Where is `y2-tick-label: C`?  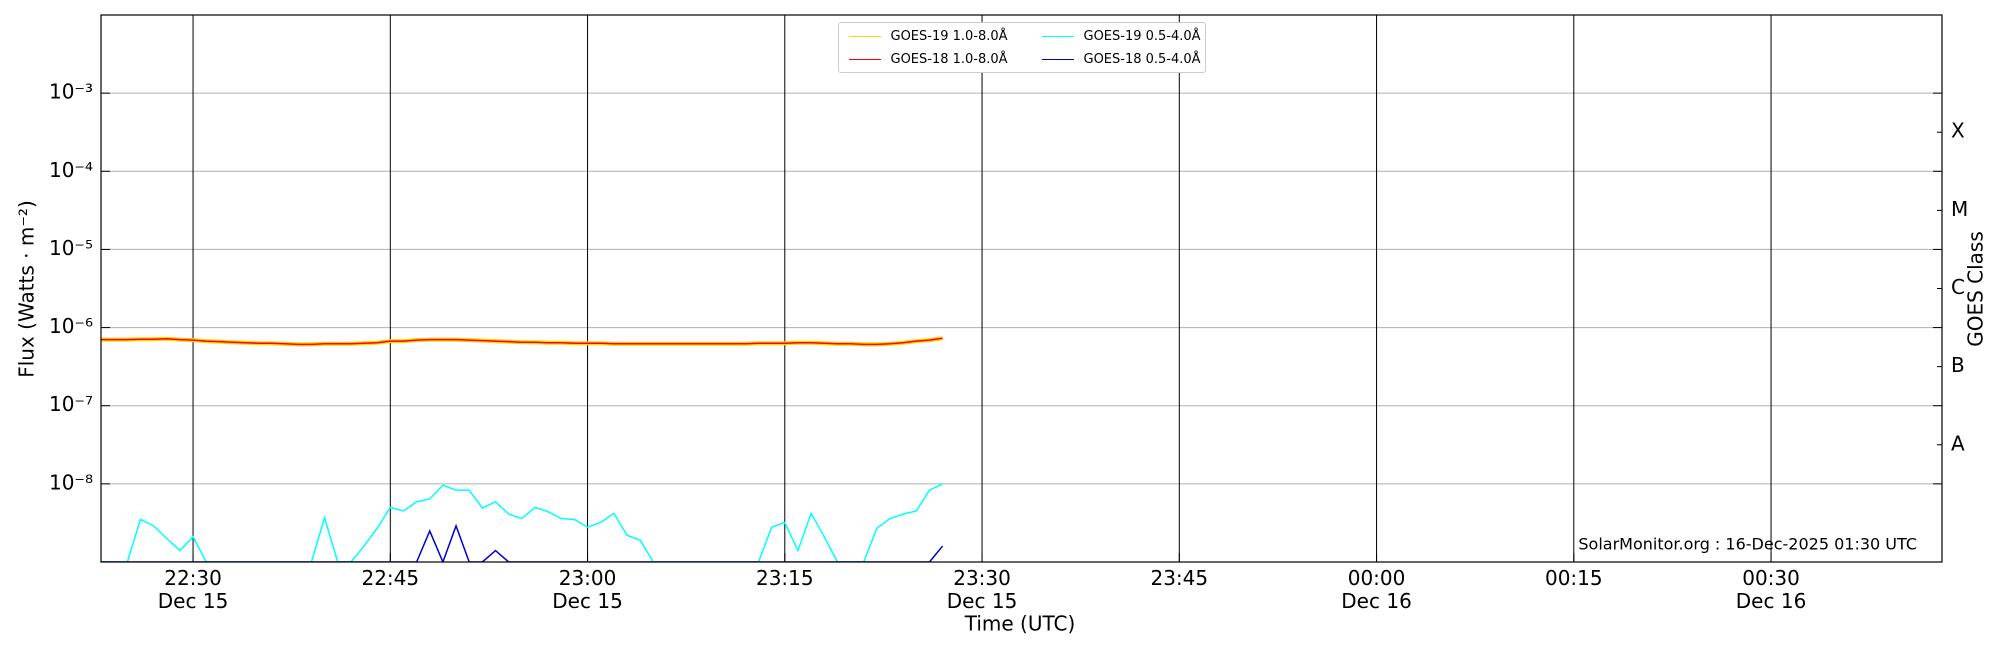 y2-tick-label: C is located at coordinates (1958, 287).